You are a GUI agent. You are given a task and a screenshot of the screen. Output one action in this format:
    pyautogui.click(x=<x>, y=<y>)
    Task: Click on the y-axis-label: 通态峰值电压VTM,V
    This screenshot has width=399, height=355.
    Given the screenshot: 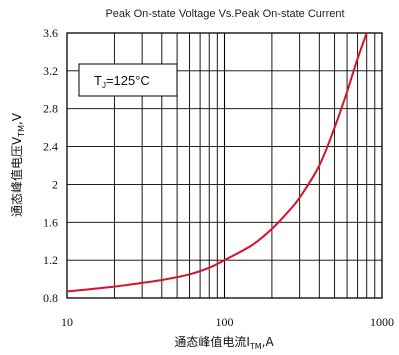 What is the action you would take?
    pyautogui.click(x=17, y=164)
    